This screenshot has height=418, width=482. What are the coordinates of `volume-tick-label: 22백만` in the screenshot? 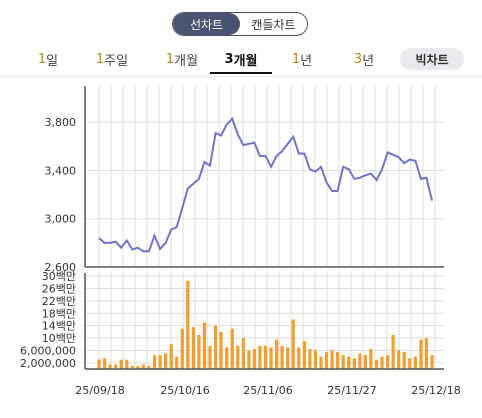 It's located at (59, 301).